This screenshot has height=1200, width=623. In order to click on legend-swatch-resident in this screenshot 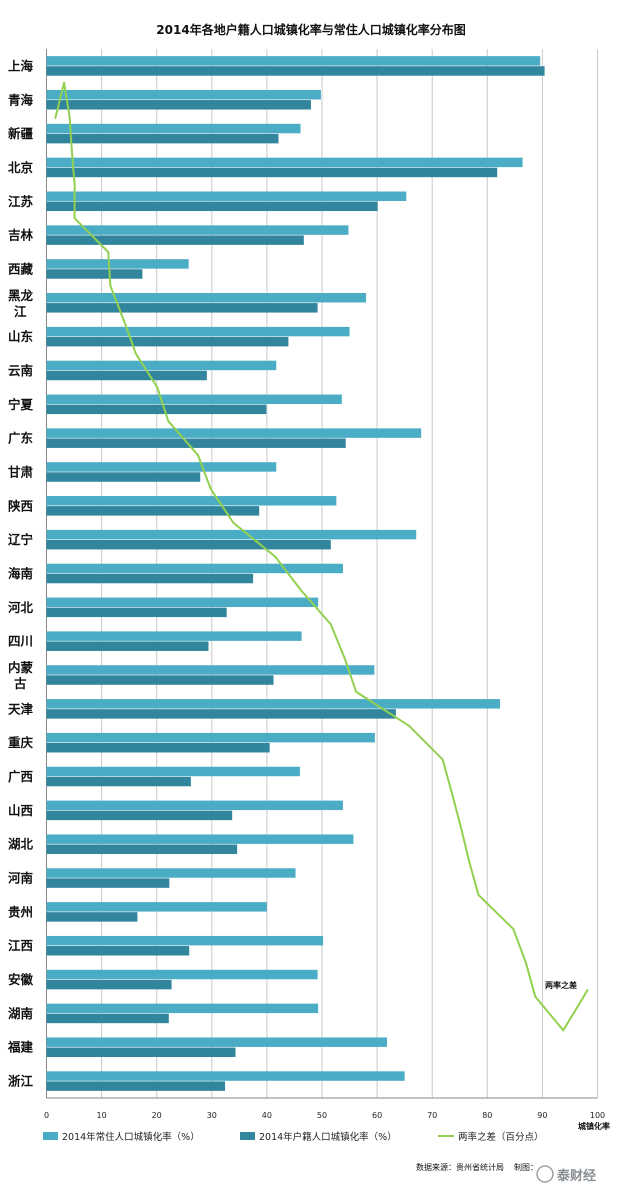, I will do `click(50, 1136)`.